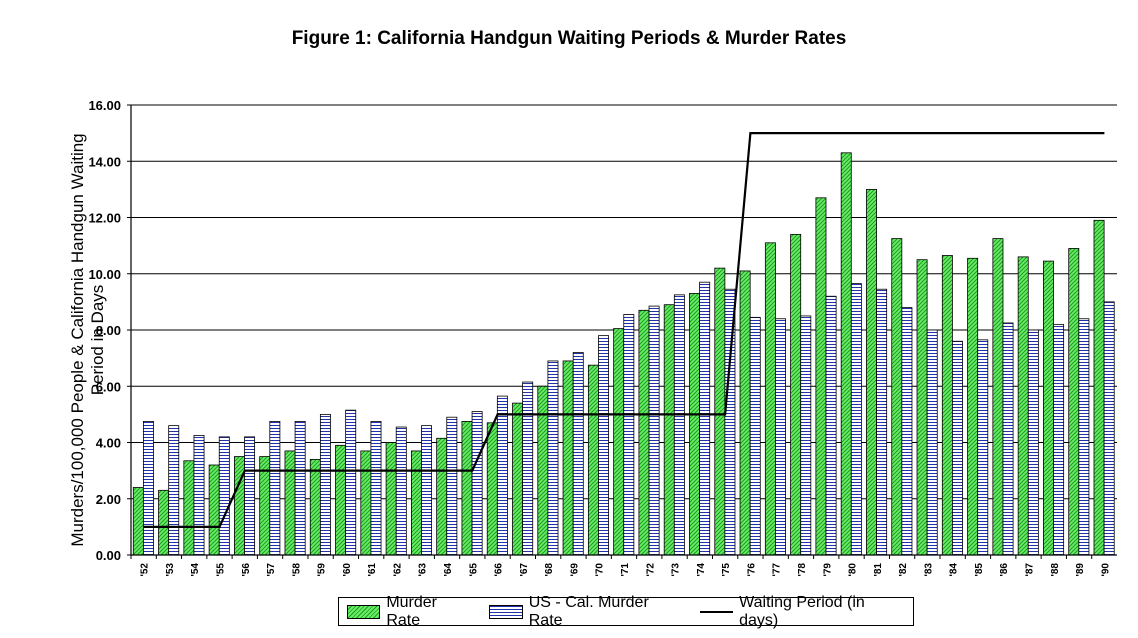  I want to click on x-tick-label: '90, so click(1105, 570).